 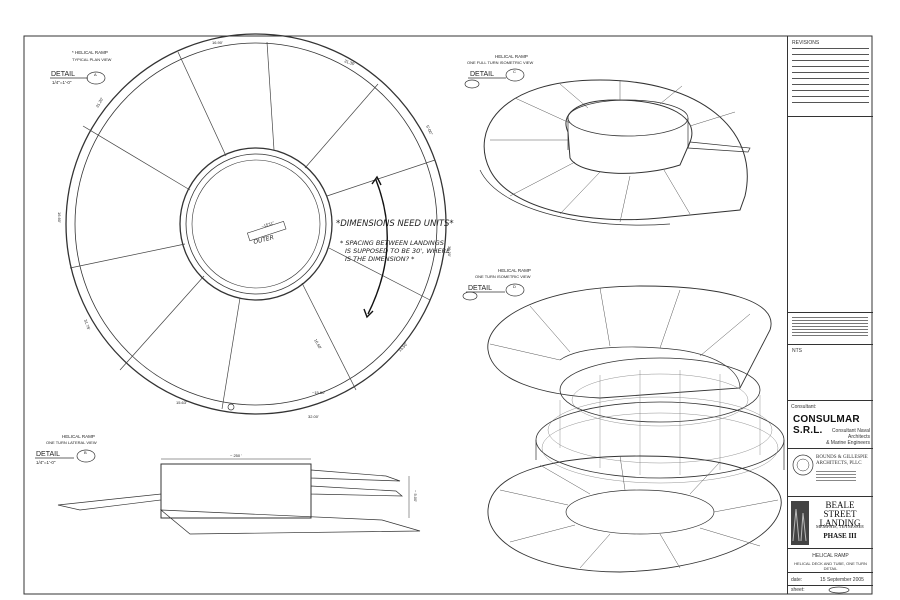 What do you see at coordinates (398, 251) in the screenshot?
I see `annotation-note-2-line2: IS SUPPOSED TO BE 30', WHERE` at bounding box center [398, 251].